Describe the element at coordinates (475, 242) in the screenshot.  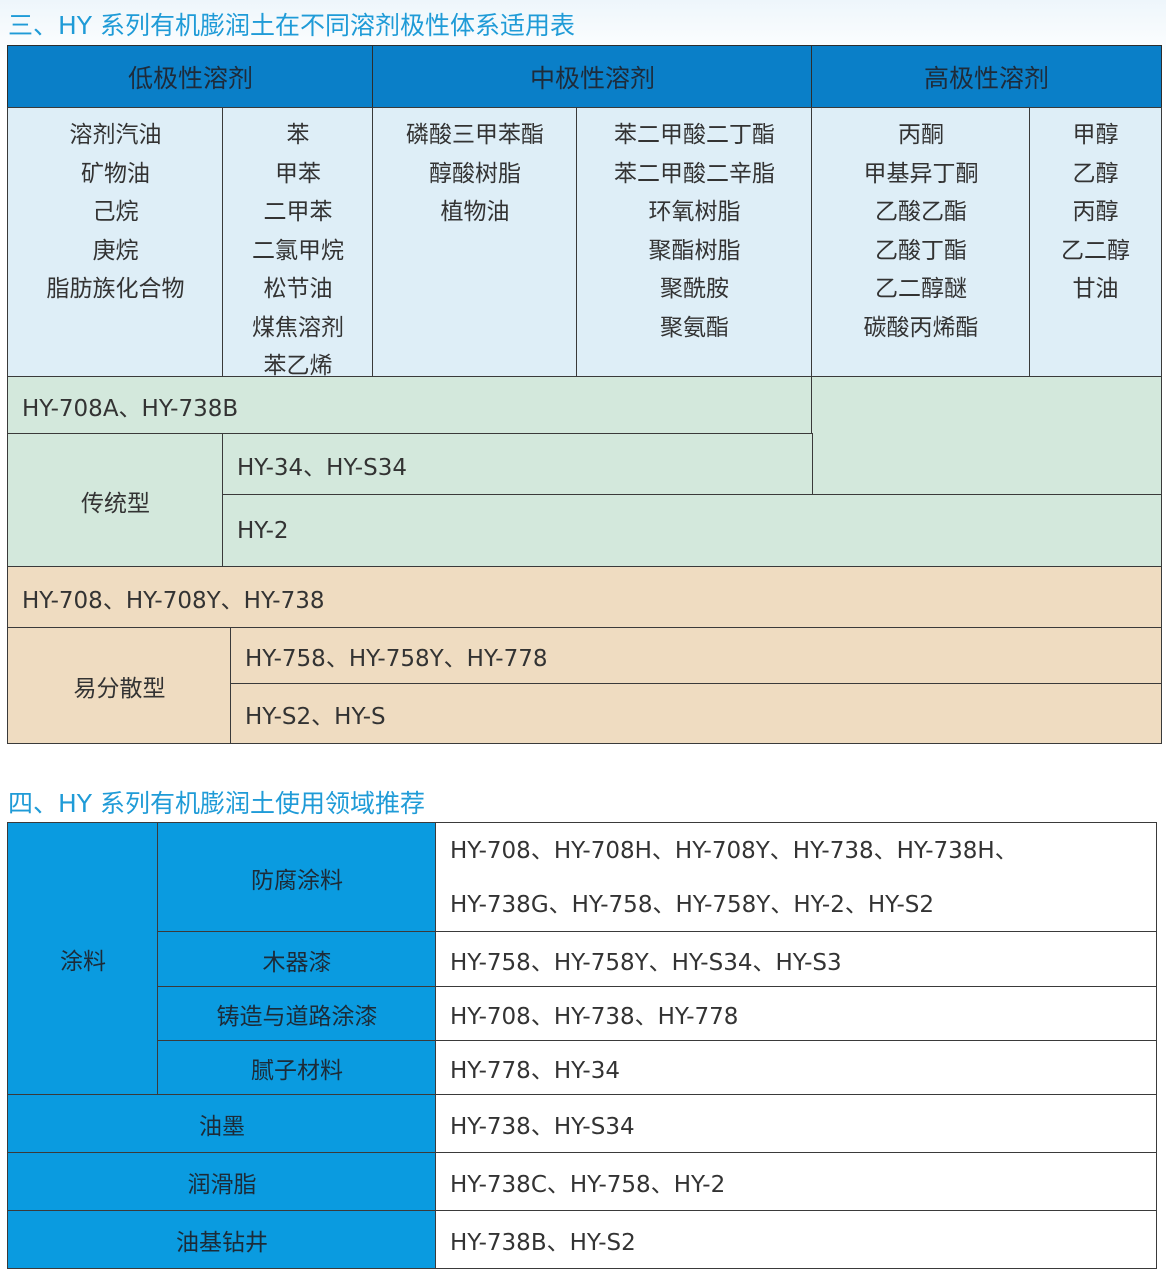
I see `solvent-list: 磷酸三甲苯酯 醇酸树脂植物油` at that location.